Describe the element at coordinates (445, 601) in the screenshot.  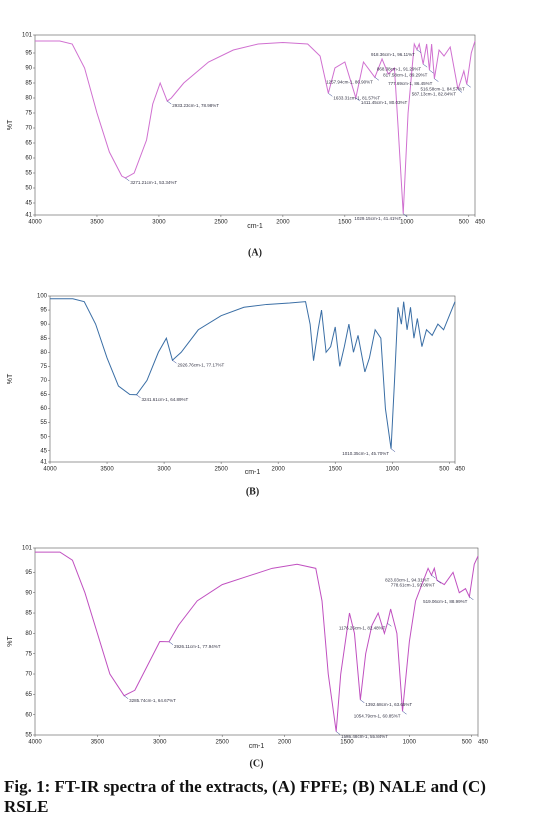
I see `annotation: 519.06cm-1, 88.99%T` at that location.